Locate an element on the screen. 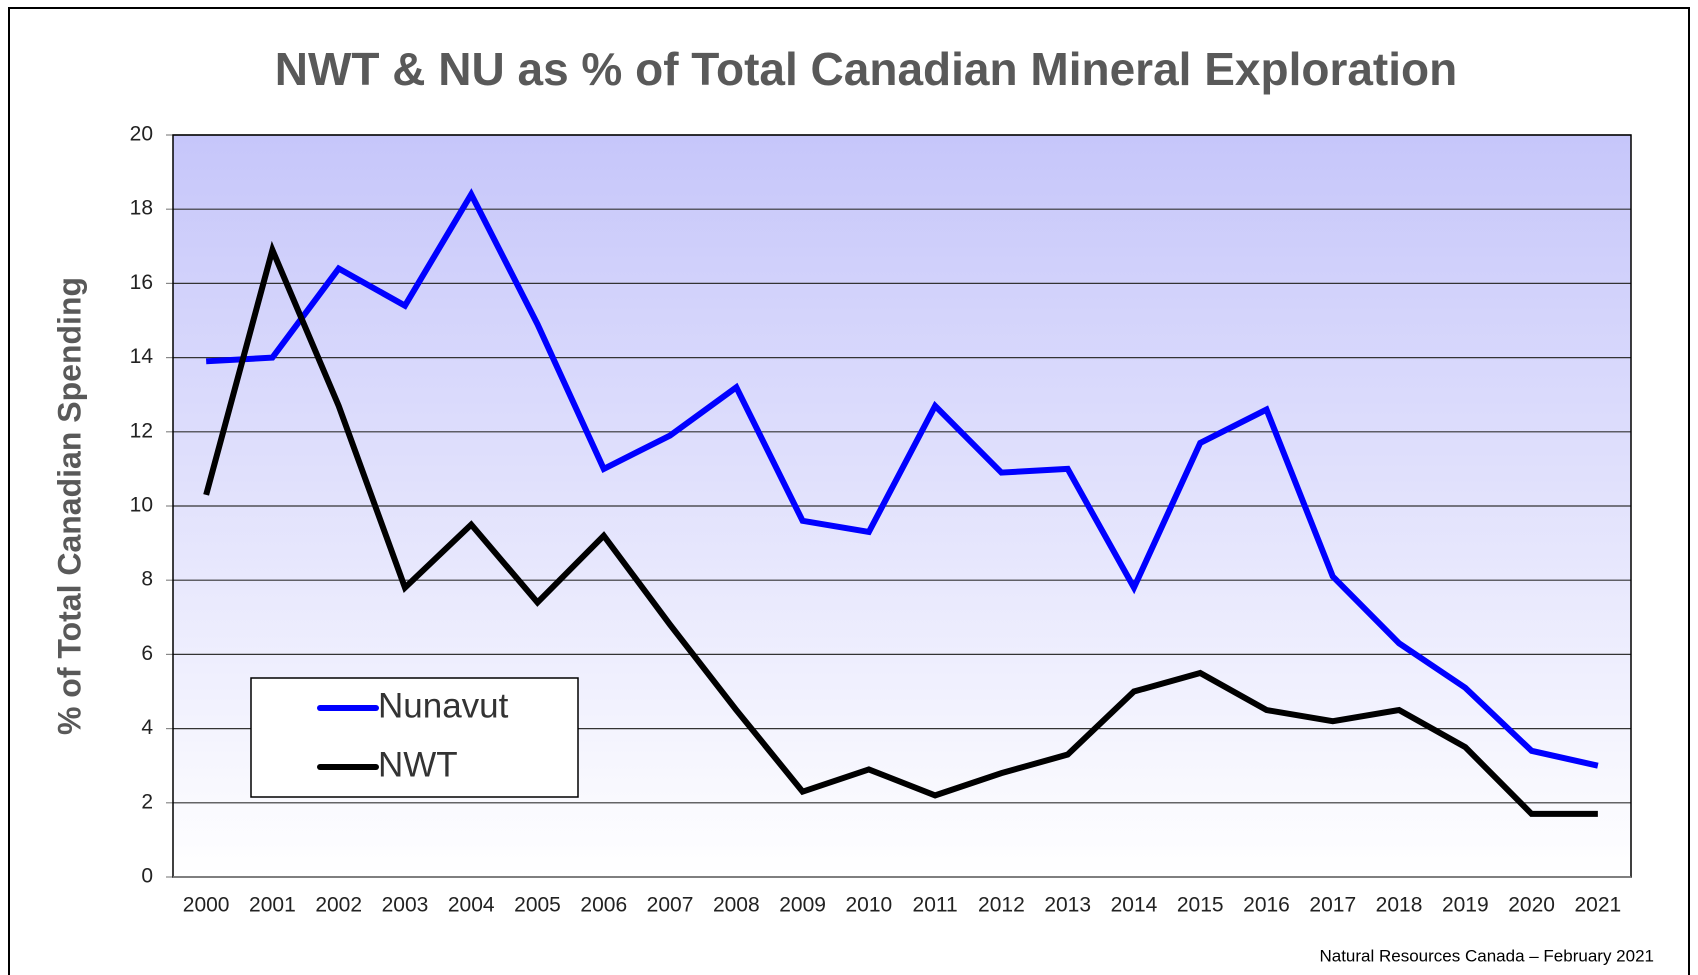  x-tick-label: 2000 is located at coordinates (206, 905).